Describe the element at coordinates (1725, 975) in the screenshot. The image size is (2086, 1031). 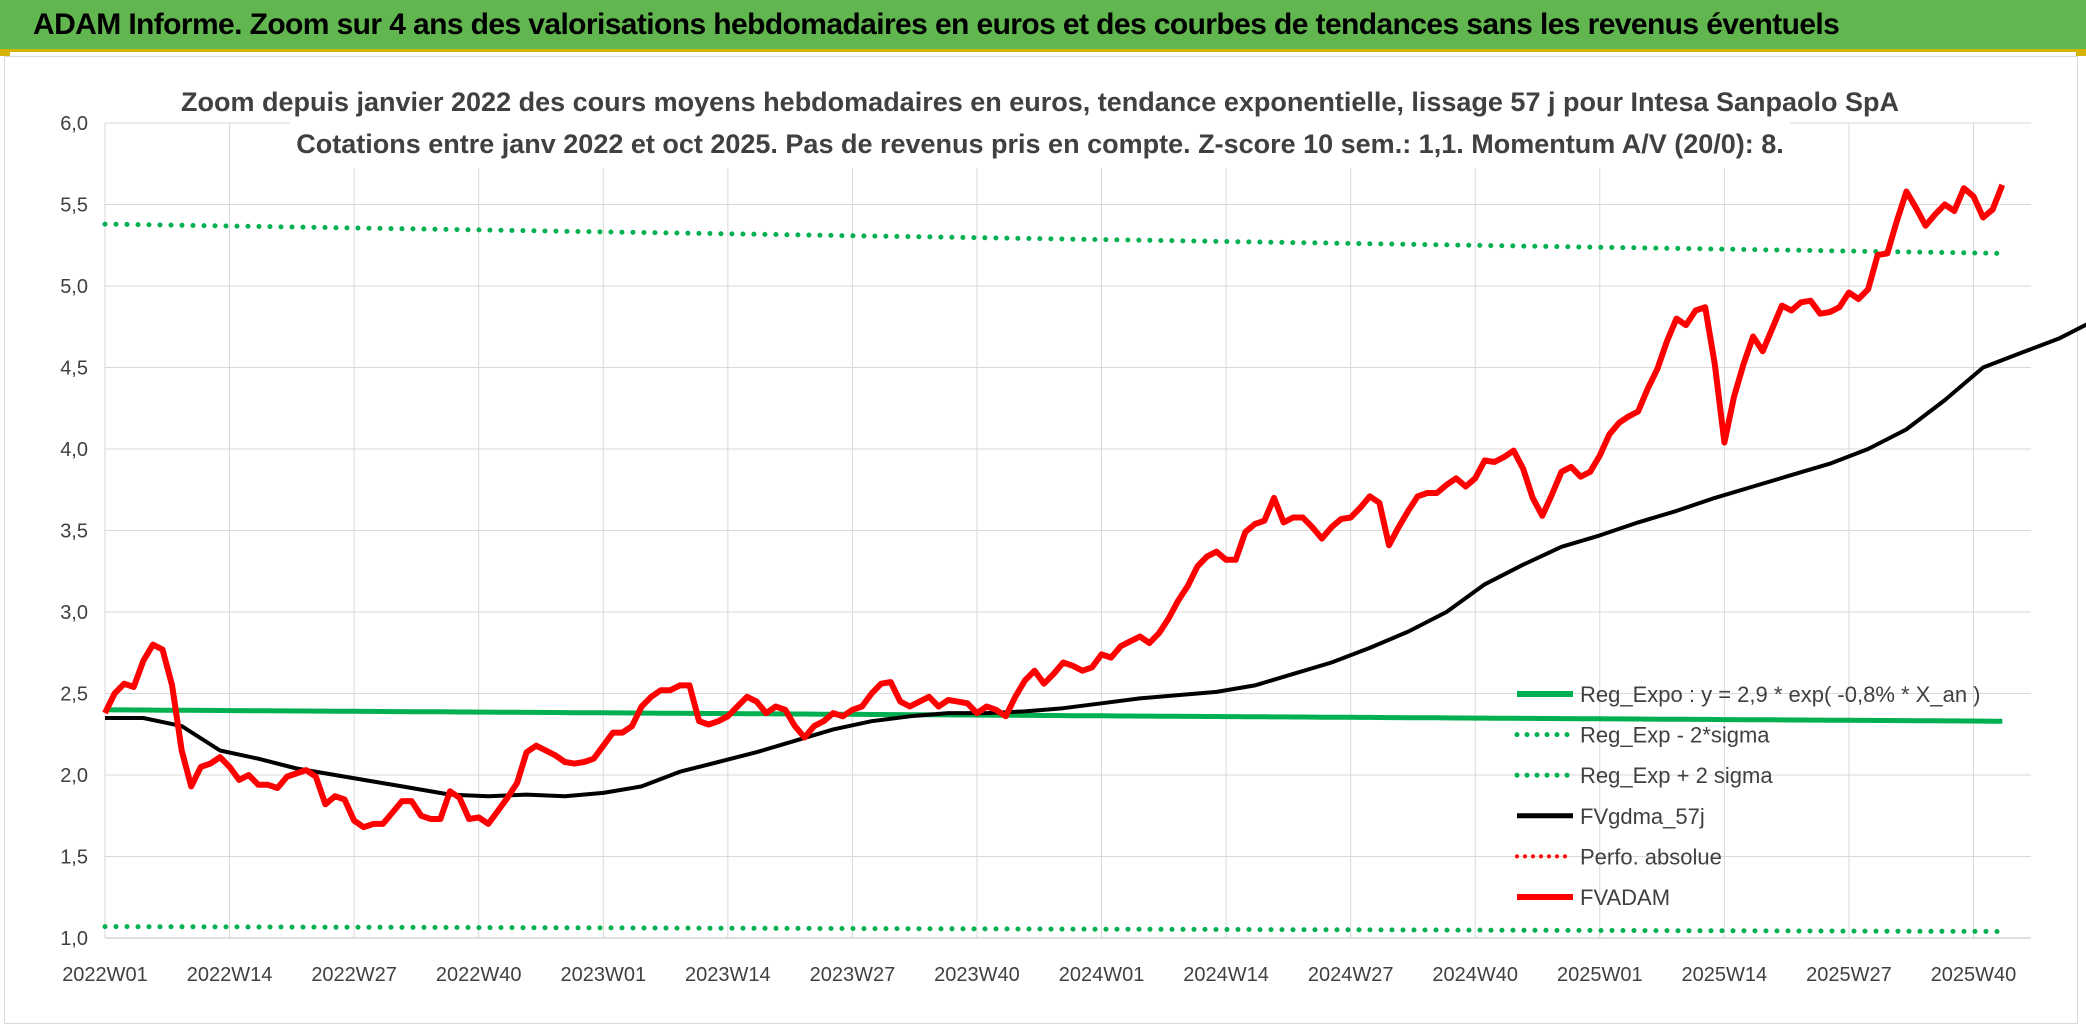
I see `x-tick-label: 2025W14` at that location.